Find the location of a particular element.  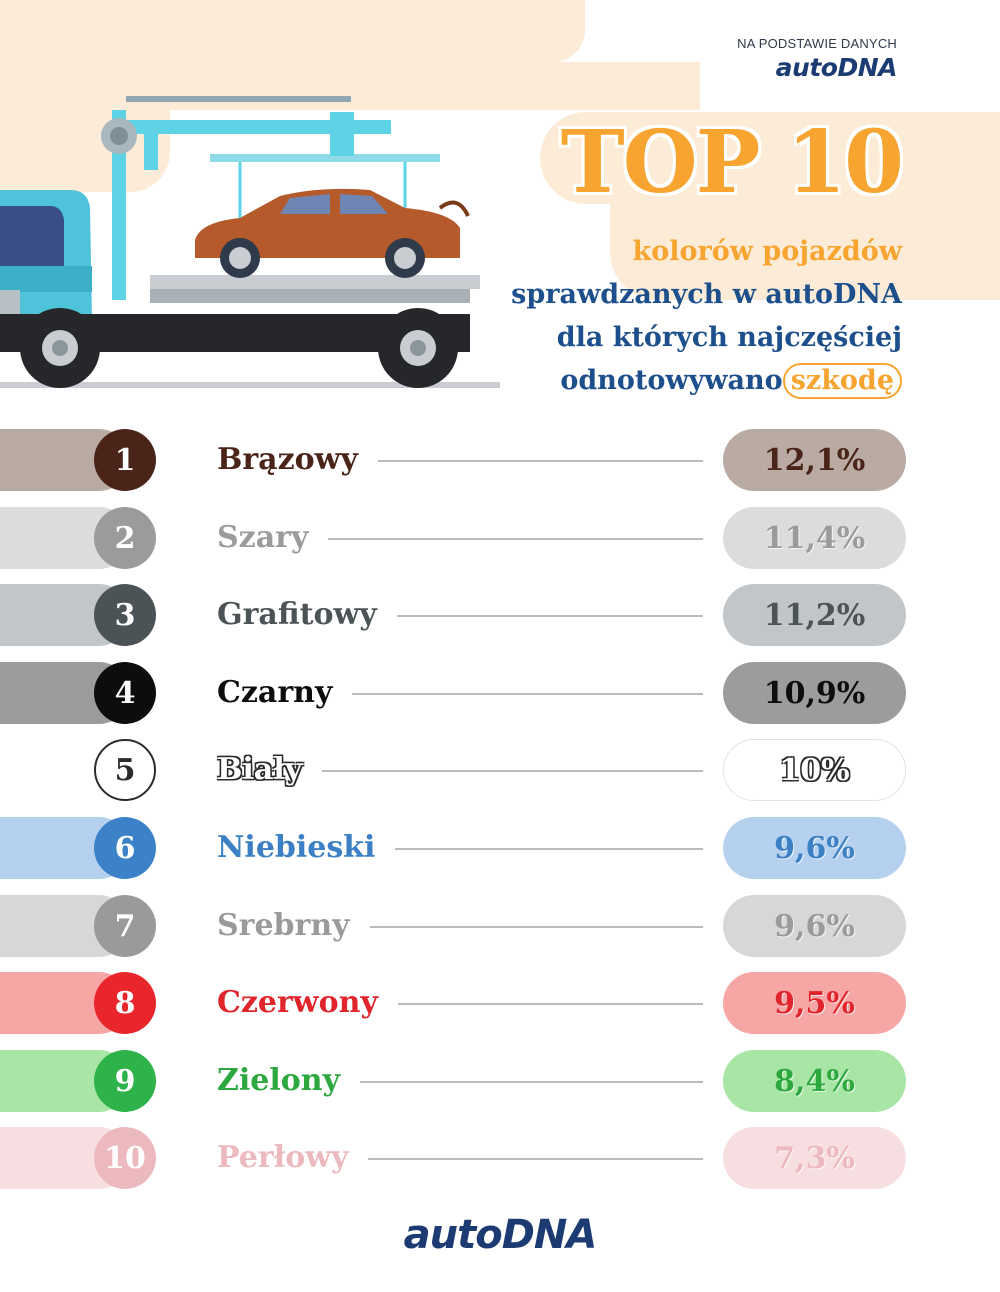

percentage-value: 10,9% is located at coordinates (814, 693).